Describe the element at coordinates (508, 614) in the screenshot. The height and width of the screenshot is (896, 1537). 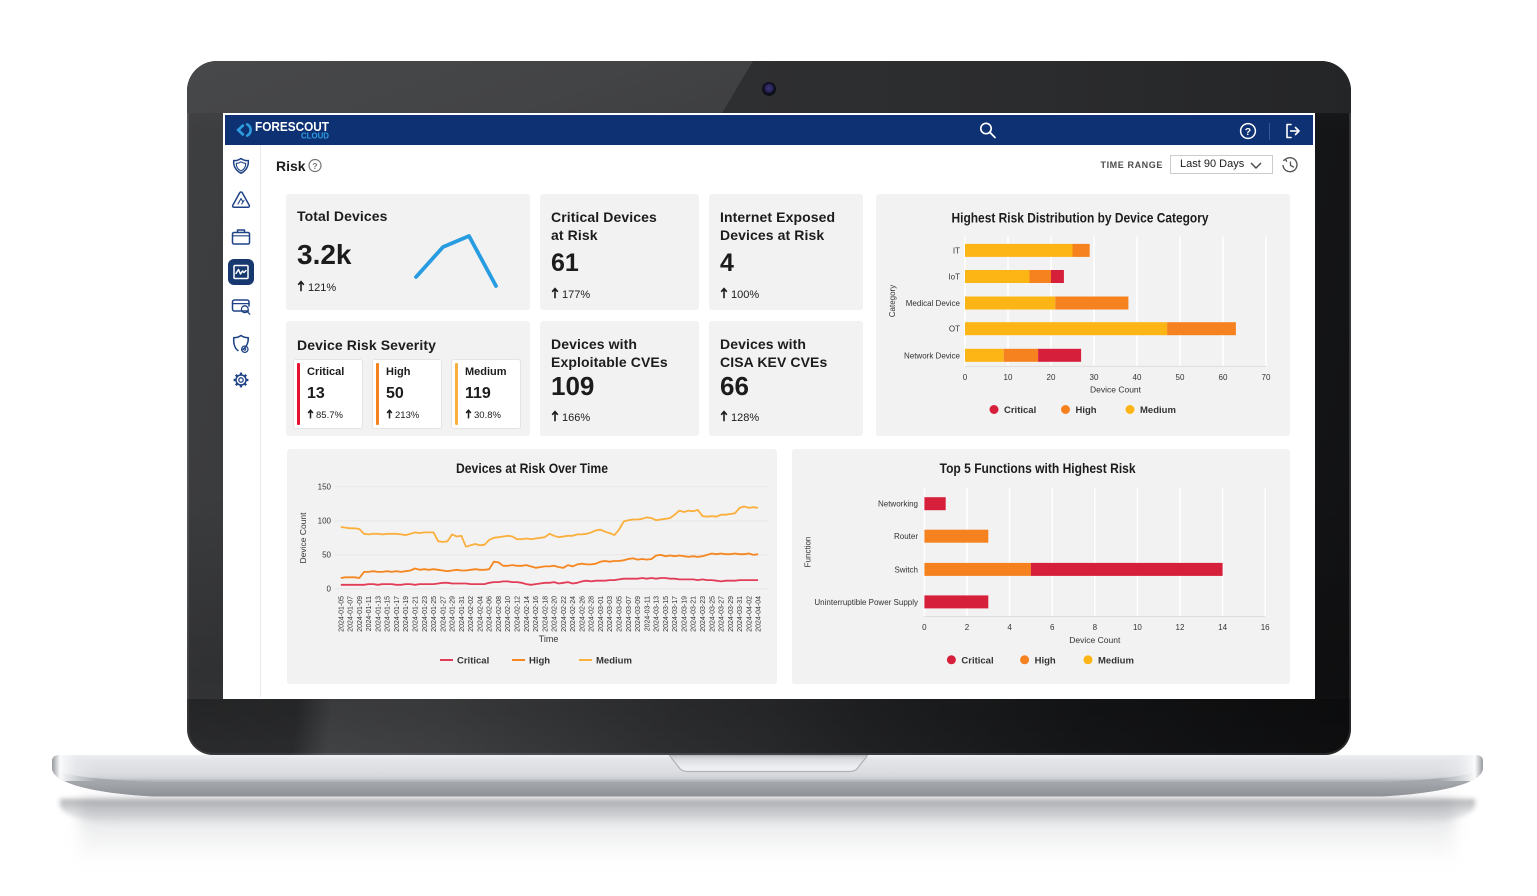
I see `svg-text: 2024-02-10` at that location.